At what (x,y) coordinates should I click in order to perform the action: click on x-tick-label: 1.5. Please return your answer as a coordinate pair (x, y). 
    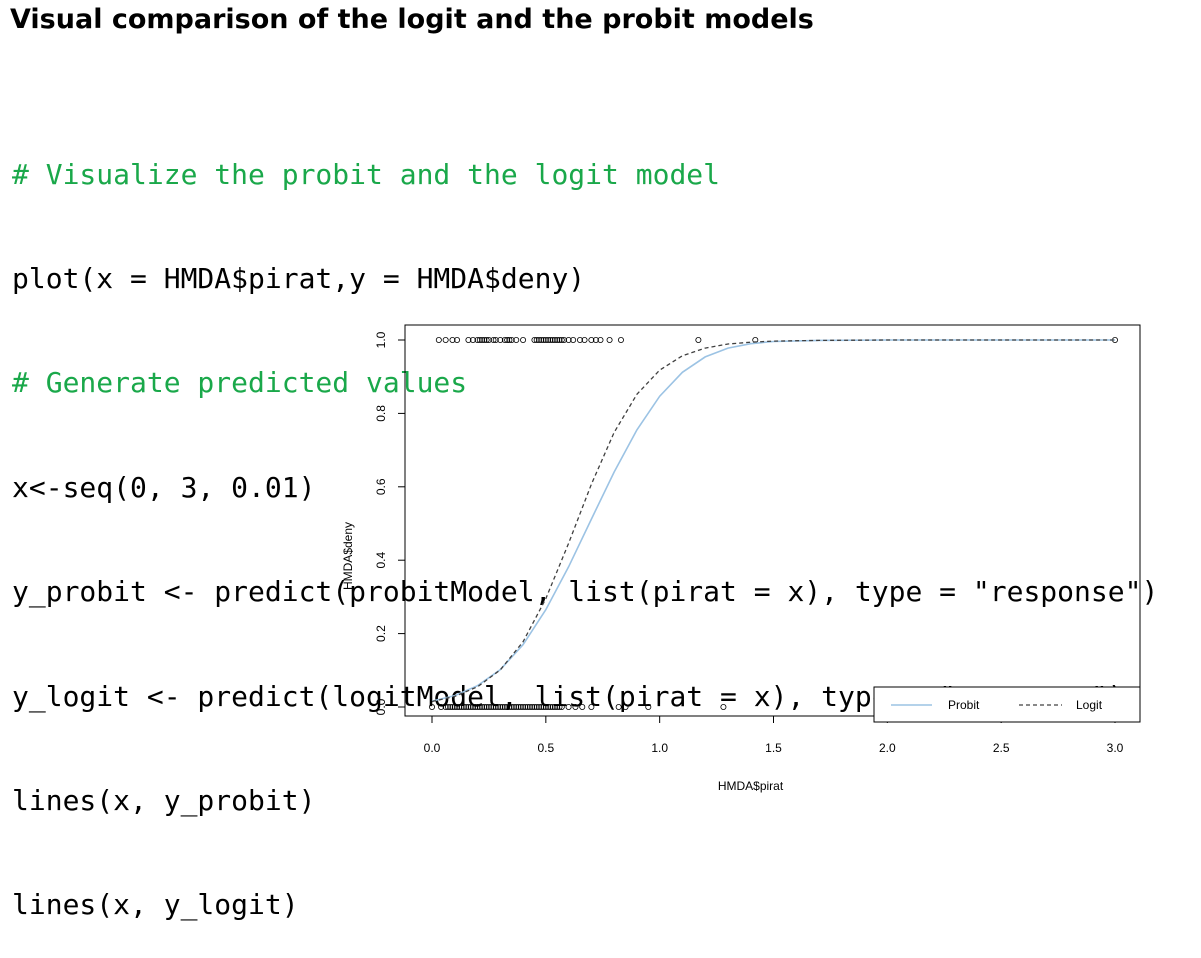
    Looking at the image, I should click on (773, 748).